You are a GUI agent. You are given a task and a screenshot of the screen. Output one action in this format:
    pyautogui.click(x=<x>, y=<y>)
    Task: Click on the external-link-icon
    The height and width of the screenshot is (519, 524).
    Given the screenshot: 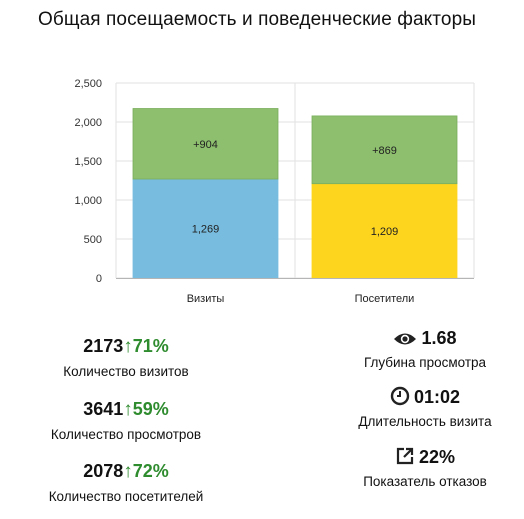 What is the action you would take?
    pyautogui.click(x=405, y=456)
    